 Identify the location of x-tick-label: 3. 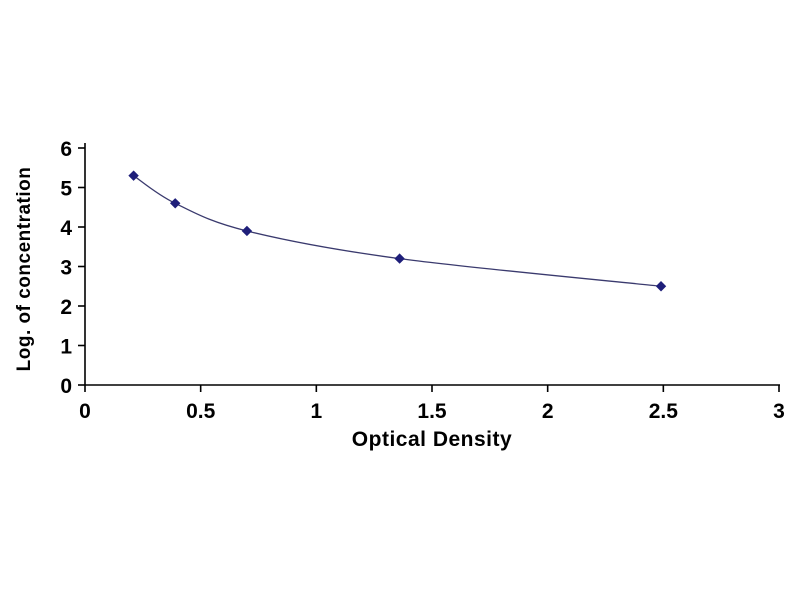
(779, 411).